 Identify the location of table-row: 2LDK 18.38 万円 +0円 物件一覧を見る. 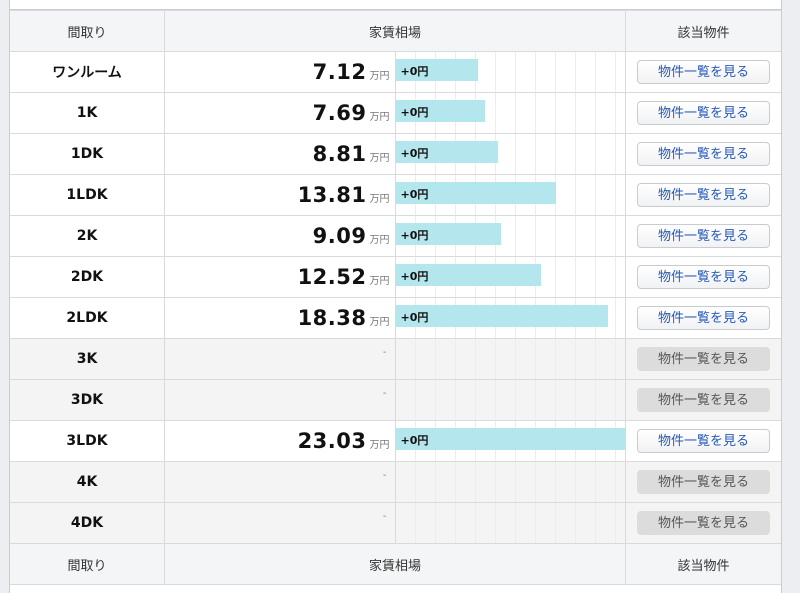
(395, 318).